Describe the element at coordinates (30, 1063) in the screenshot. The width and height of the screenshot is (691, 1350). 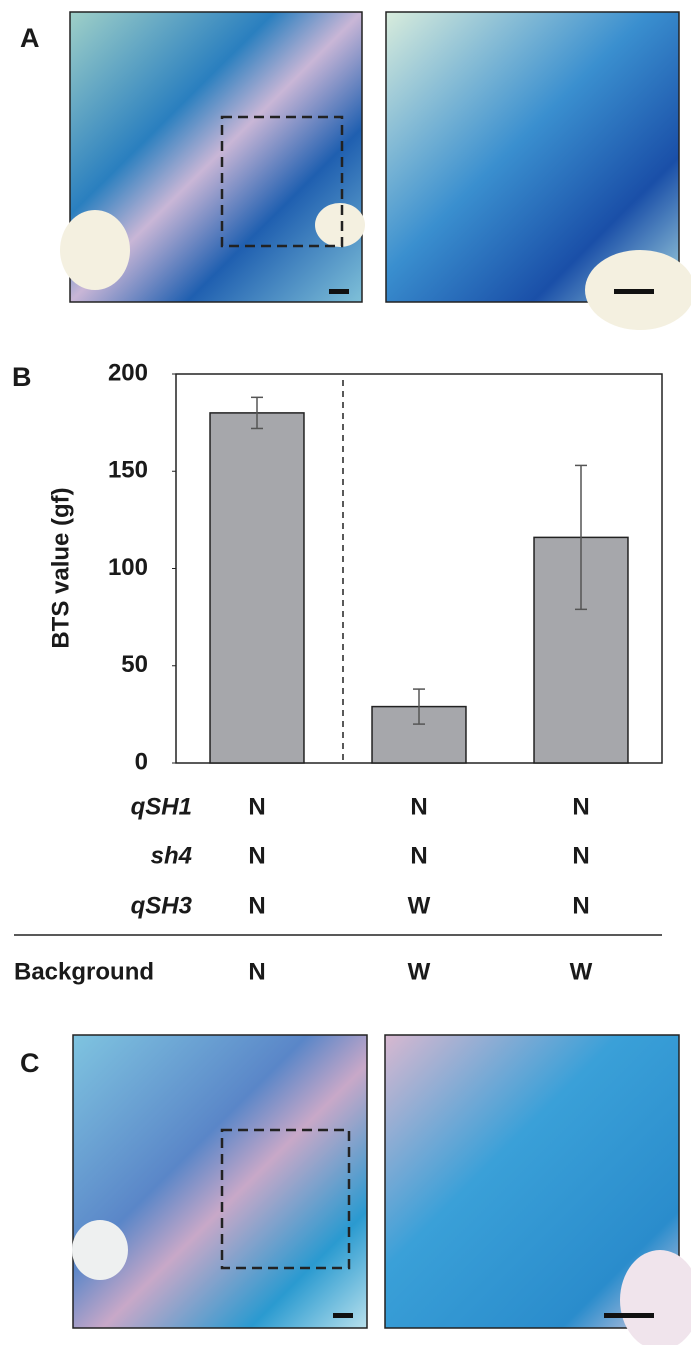
I see `panel-label: C` at that location.